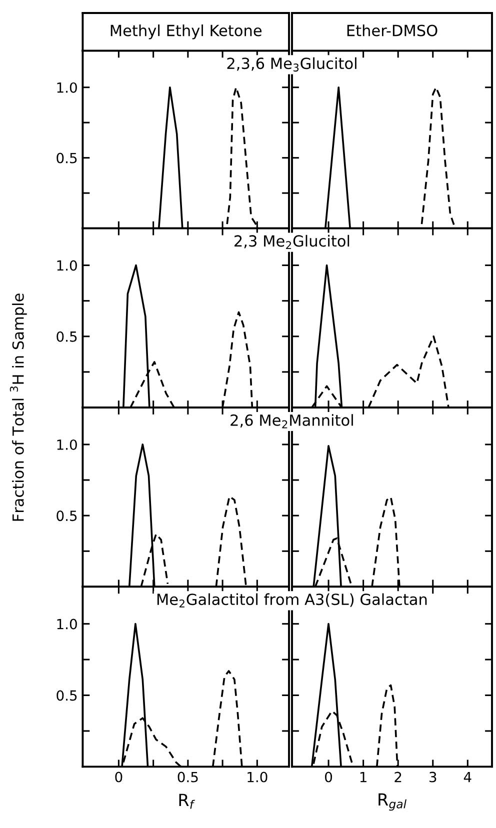 Image resolution: width=496 pixels, height=828 pixels. Describe the element at coordinates (258, 777) in the screenshot. I see `x-tick-label: 1.0` at that location.